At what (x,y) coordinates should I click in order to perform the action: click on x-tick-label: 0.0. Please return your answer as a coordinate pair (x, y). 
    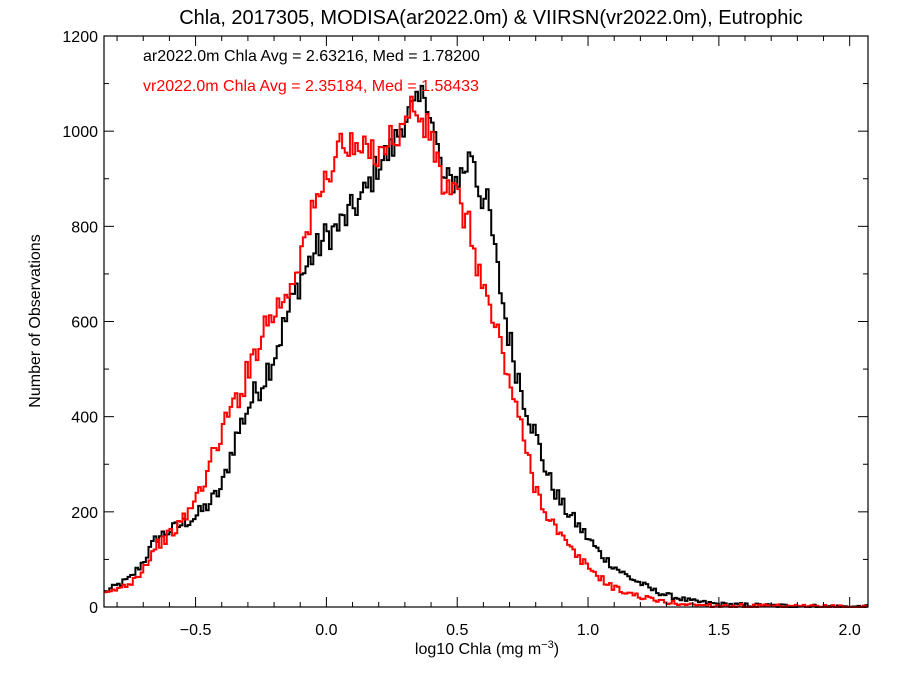
    Looking at the image, I should click on (326, 630).